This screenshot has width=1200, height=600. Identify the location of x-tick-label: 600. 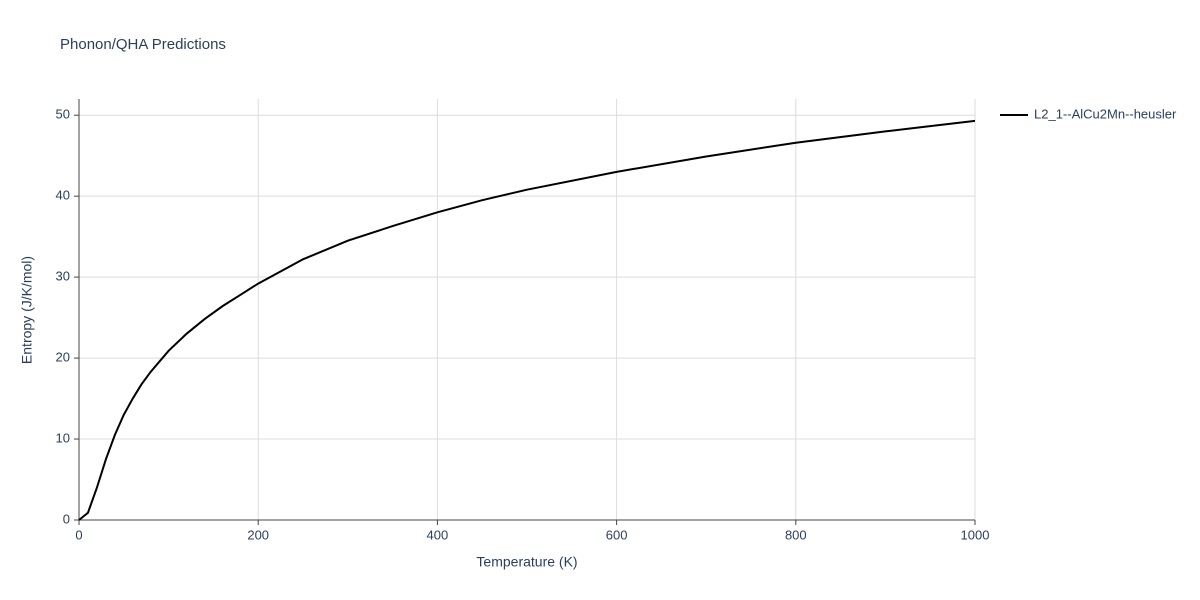
(617, 534).